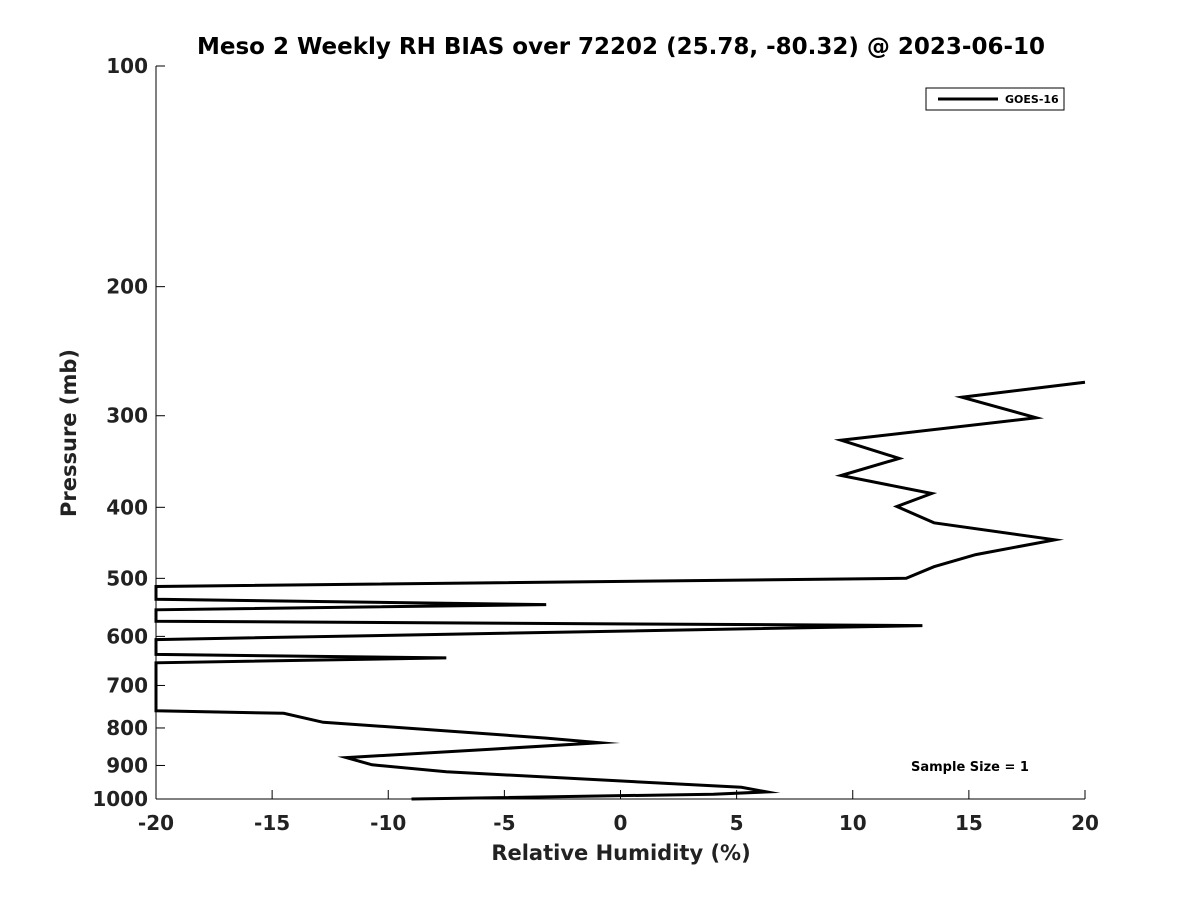  I want to click on x-tick-label: -20, so click(156, 823).